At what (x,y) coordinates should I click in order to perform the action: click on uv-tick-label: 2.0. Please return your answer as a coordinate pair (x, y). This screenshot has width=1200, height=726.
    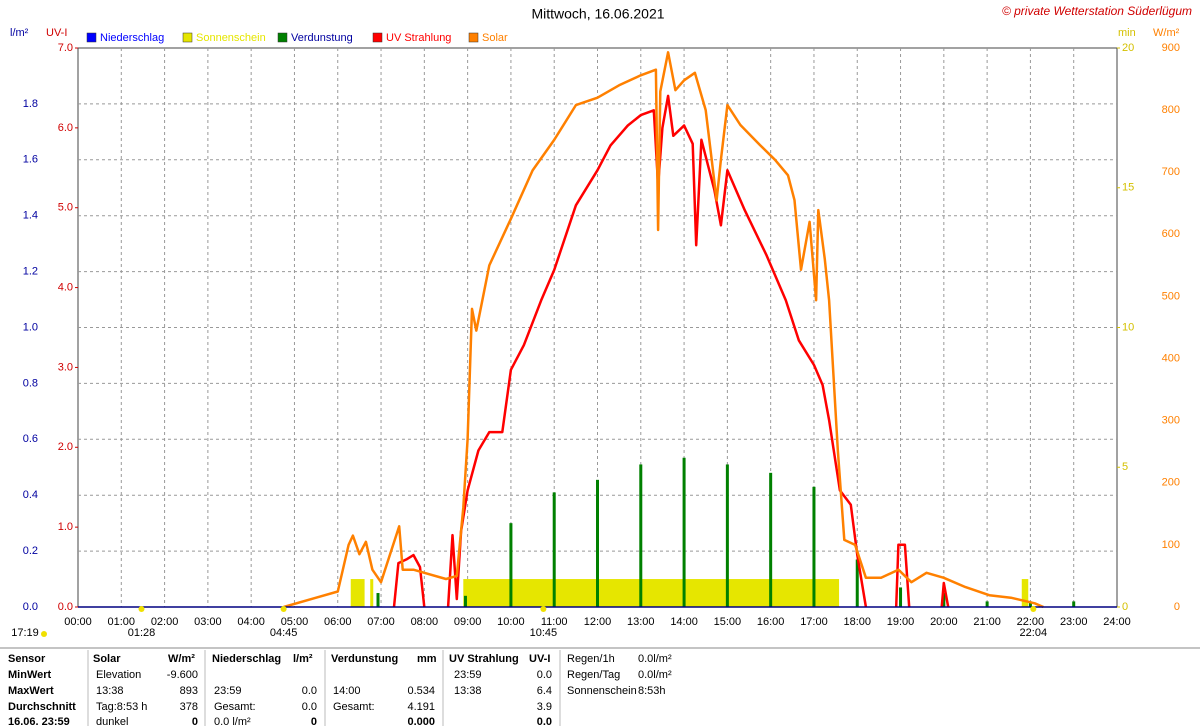
    Looking at the image, I should click on (65, 447).